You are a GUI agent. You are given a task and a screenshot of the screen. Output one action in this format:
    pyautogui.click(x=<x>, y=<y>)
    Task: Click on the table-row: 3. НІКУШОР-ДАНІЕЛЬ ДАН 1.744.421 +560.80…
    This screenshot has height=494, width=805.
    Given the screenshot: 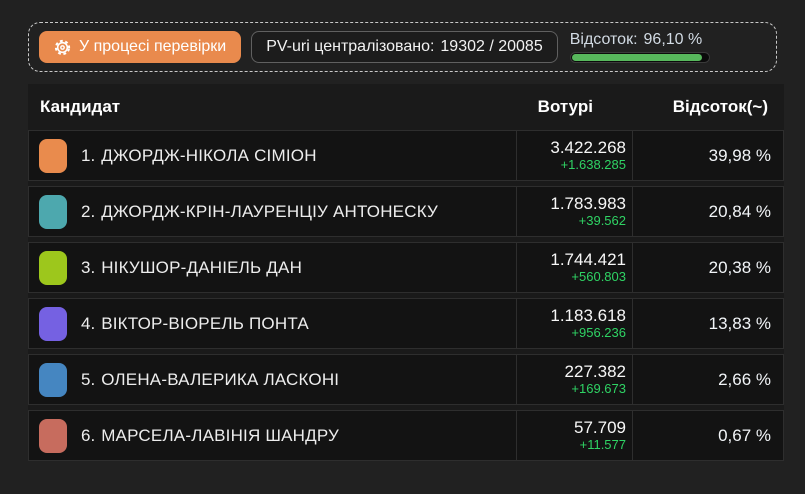 What is the action you would take?
    pyautogui.click(x=406, y=267)
    